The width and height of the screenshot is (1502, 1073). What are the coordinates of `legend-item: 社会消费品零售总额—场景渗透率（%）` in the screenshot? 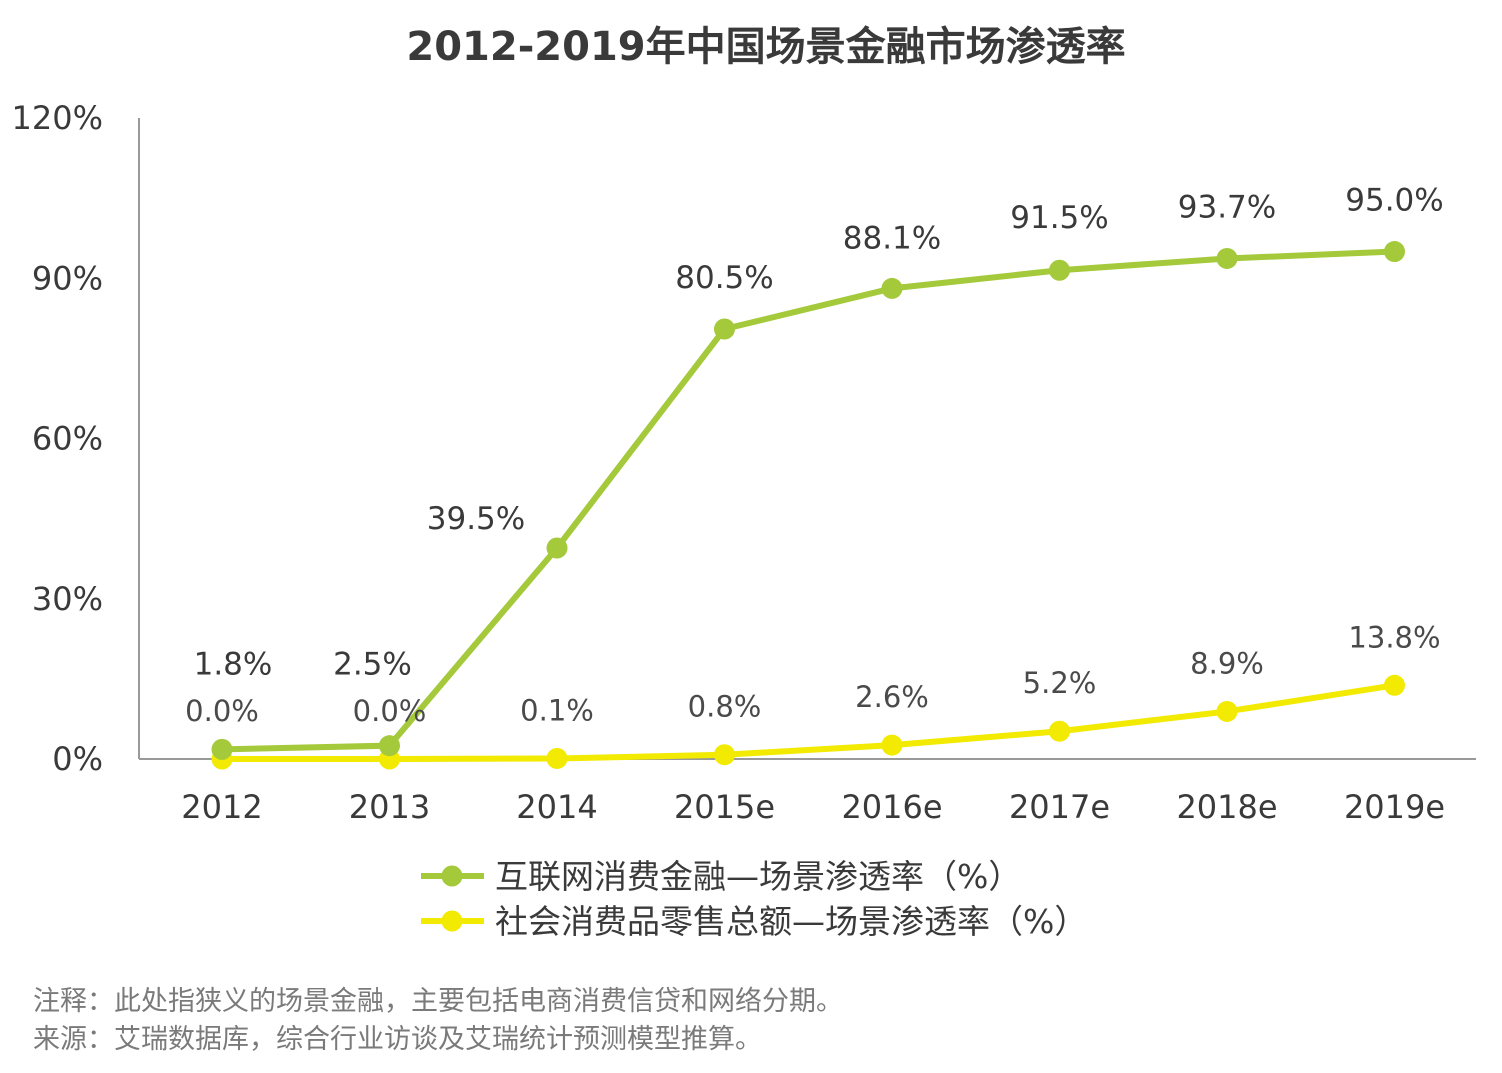 It's located at (754, 921).